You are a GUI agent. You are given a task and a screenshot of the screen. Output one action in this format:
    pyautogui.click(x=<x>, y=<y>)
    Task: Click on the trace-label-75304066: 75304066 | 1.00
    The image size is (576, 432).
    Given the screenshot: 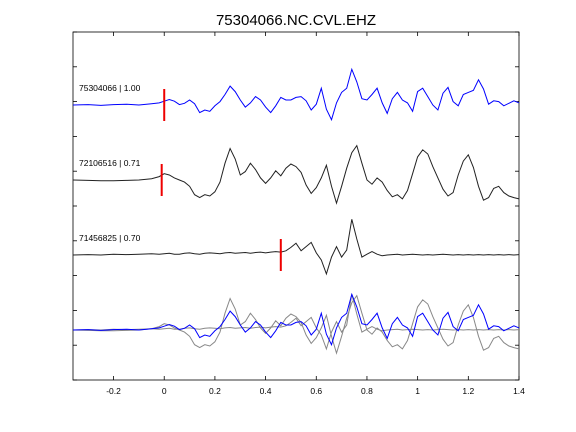 What is the action you would take?
    pyautogui.click(x=110, y=88)
    